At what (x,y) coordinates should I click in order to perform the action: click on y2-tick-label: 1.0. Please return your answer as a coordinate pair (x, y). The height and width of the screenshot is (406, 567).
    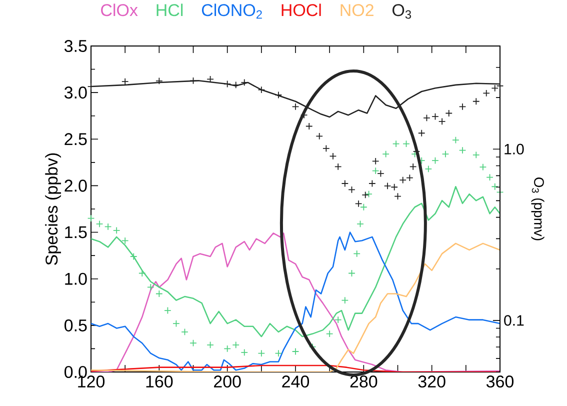
    Looking at the image, I should click on (514, 149).